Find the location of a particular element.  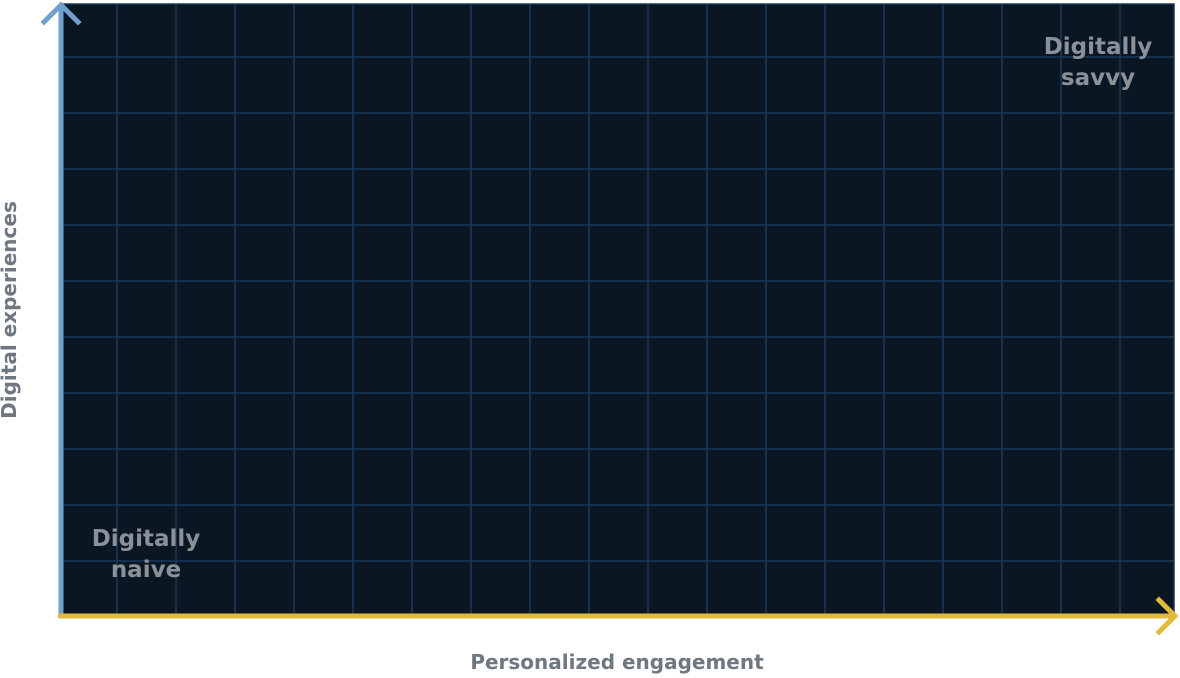

quadrant-label-digitally-naive: Digitally naive is located at coordinates (146, 555).